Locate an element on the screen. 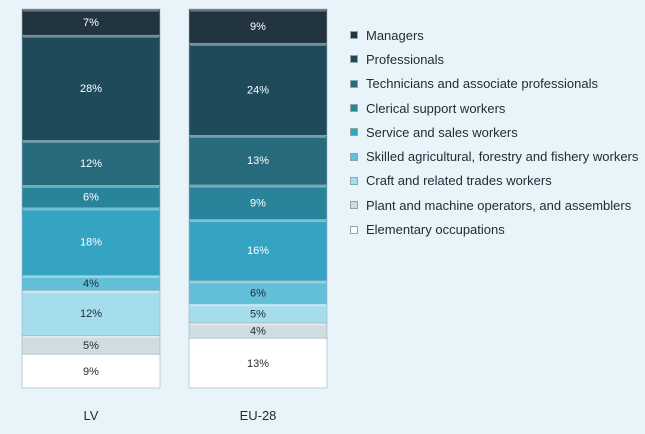 The width and height of the screenshot is (645, 434). data-label: 24% is located at coordinates (258, 90).